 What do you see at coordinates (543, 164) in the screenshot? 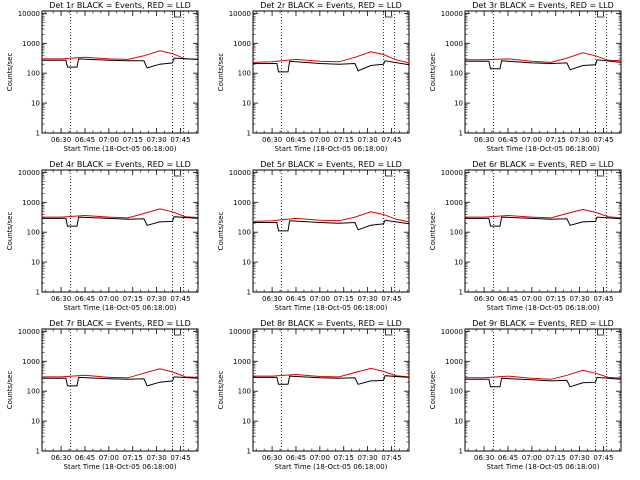
I see `panel-title: Det 6r BLACK = Events, RED = LLD` at bounding box center [543, 164].